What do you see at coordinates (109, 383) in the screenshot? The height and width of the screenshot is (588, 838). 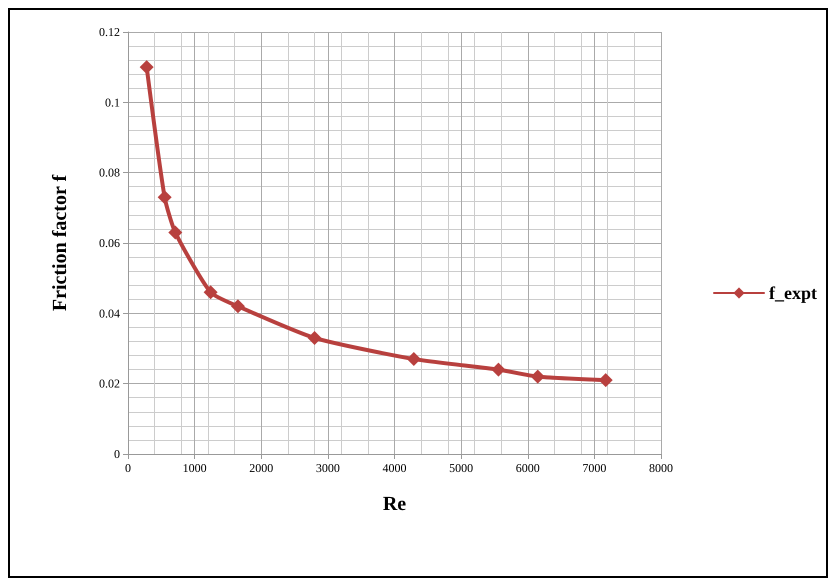 I see `y-tick-label: 0.02` at bounding box center [109, 383].